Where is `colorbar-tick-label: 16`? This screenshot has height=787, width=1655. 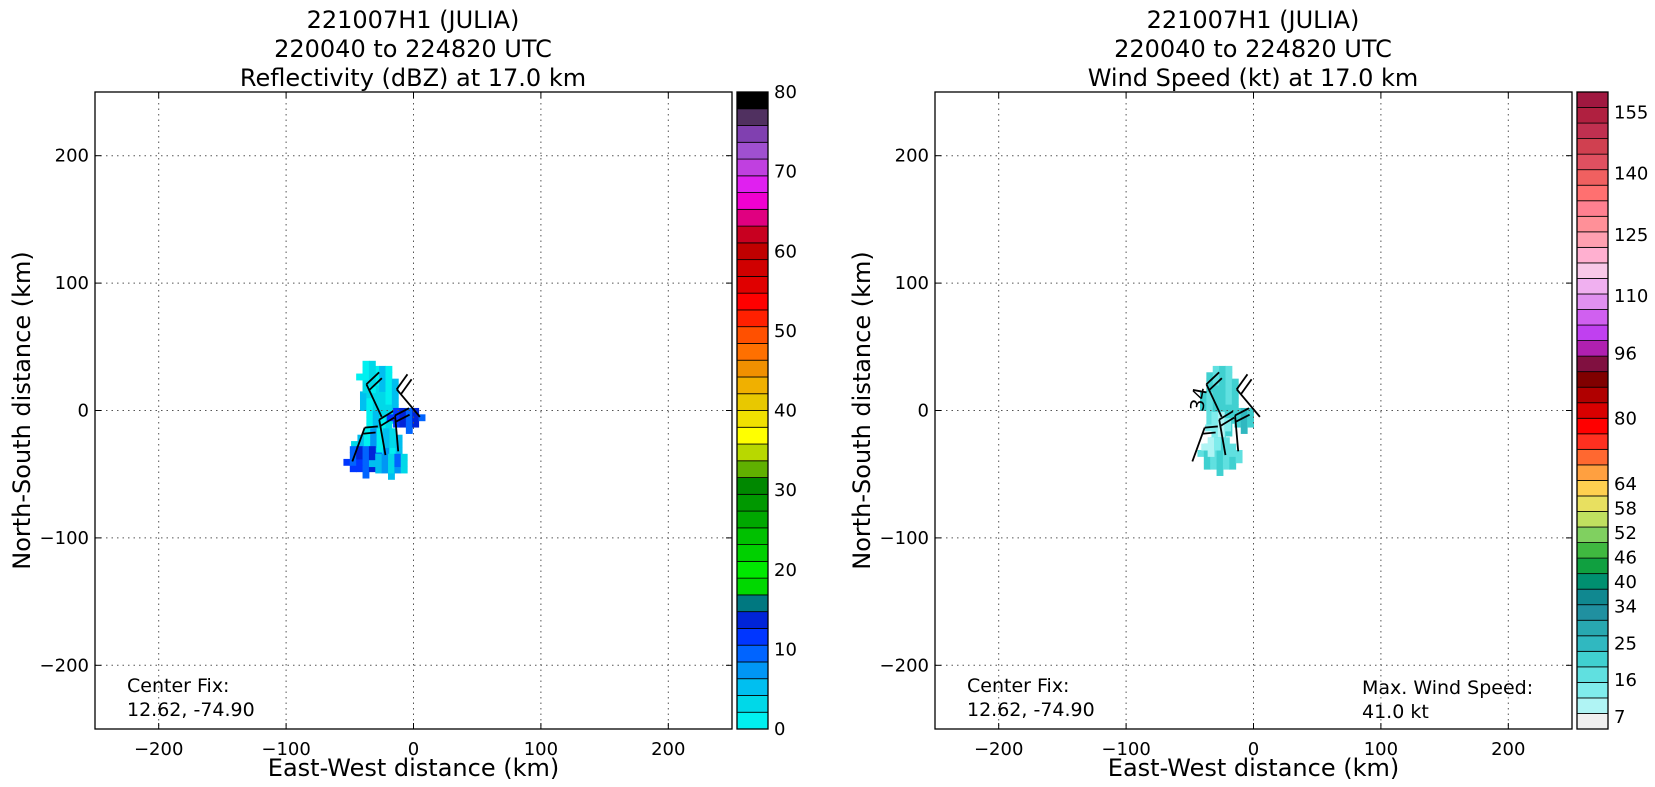 colorbar-tick-label: 16 is located at coordinates (1625, 680).